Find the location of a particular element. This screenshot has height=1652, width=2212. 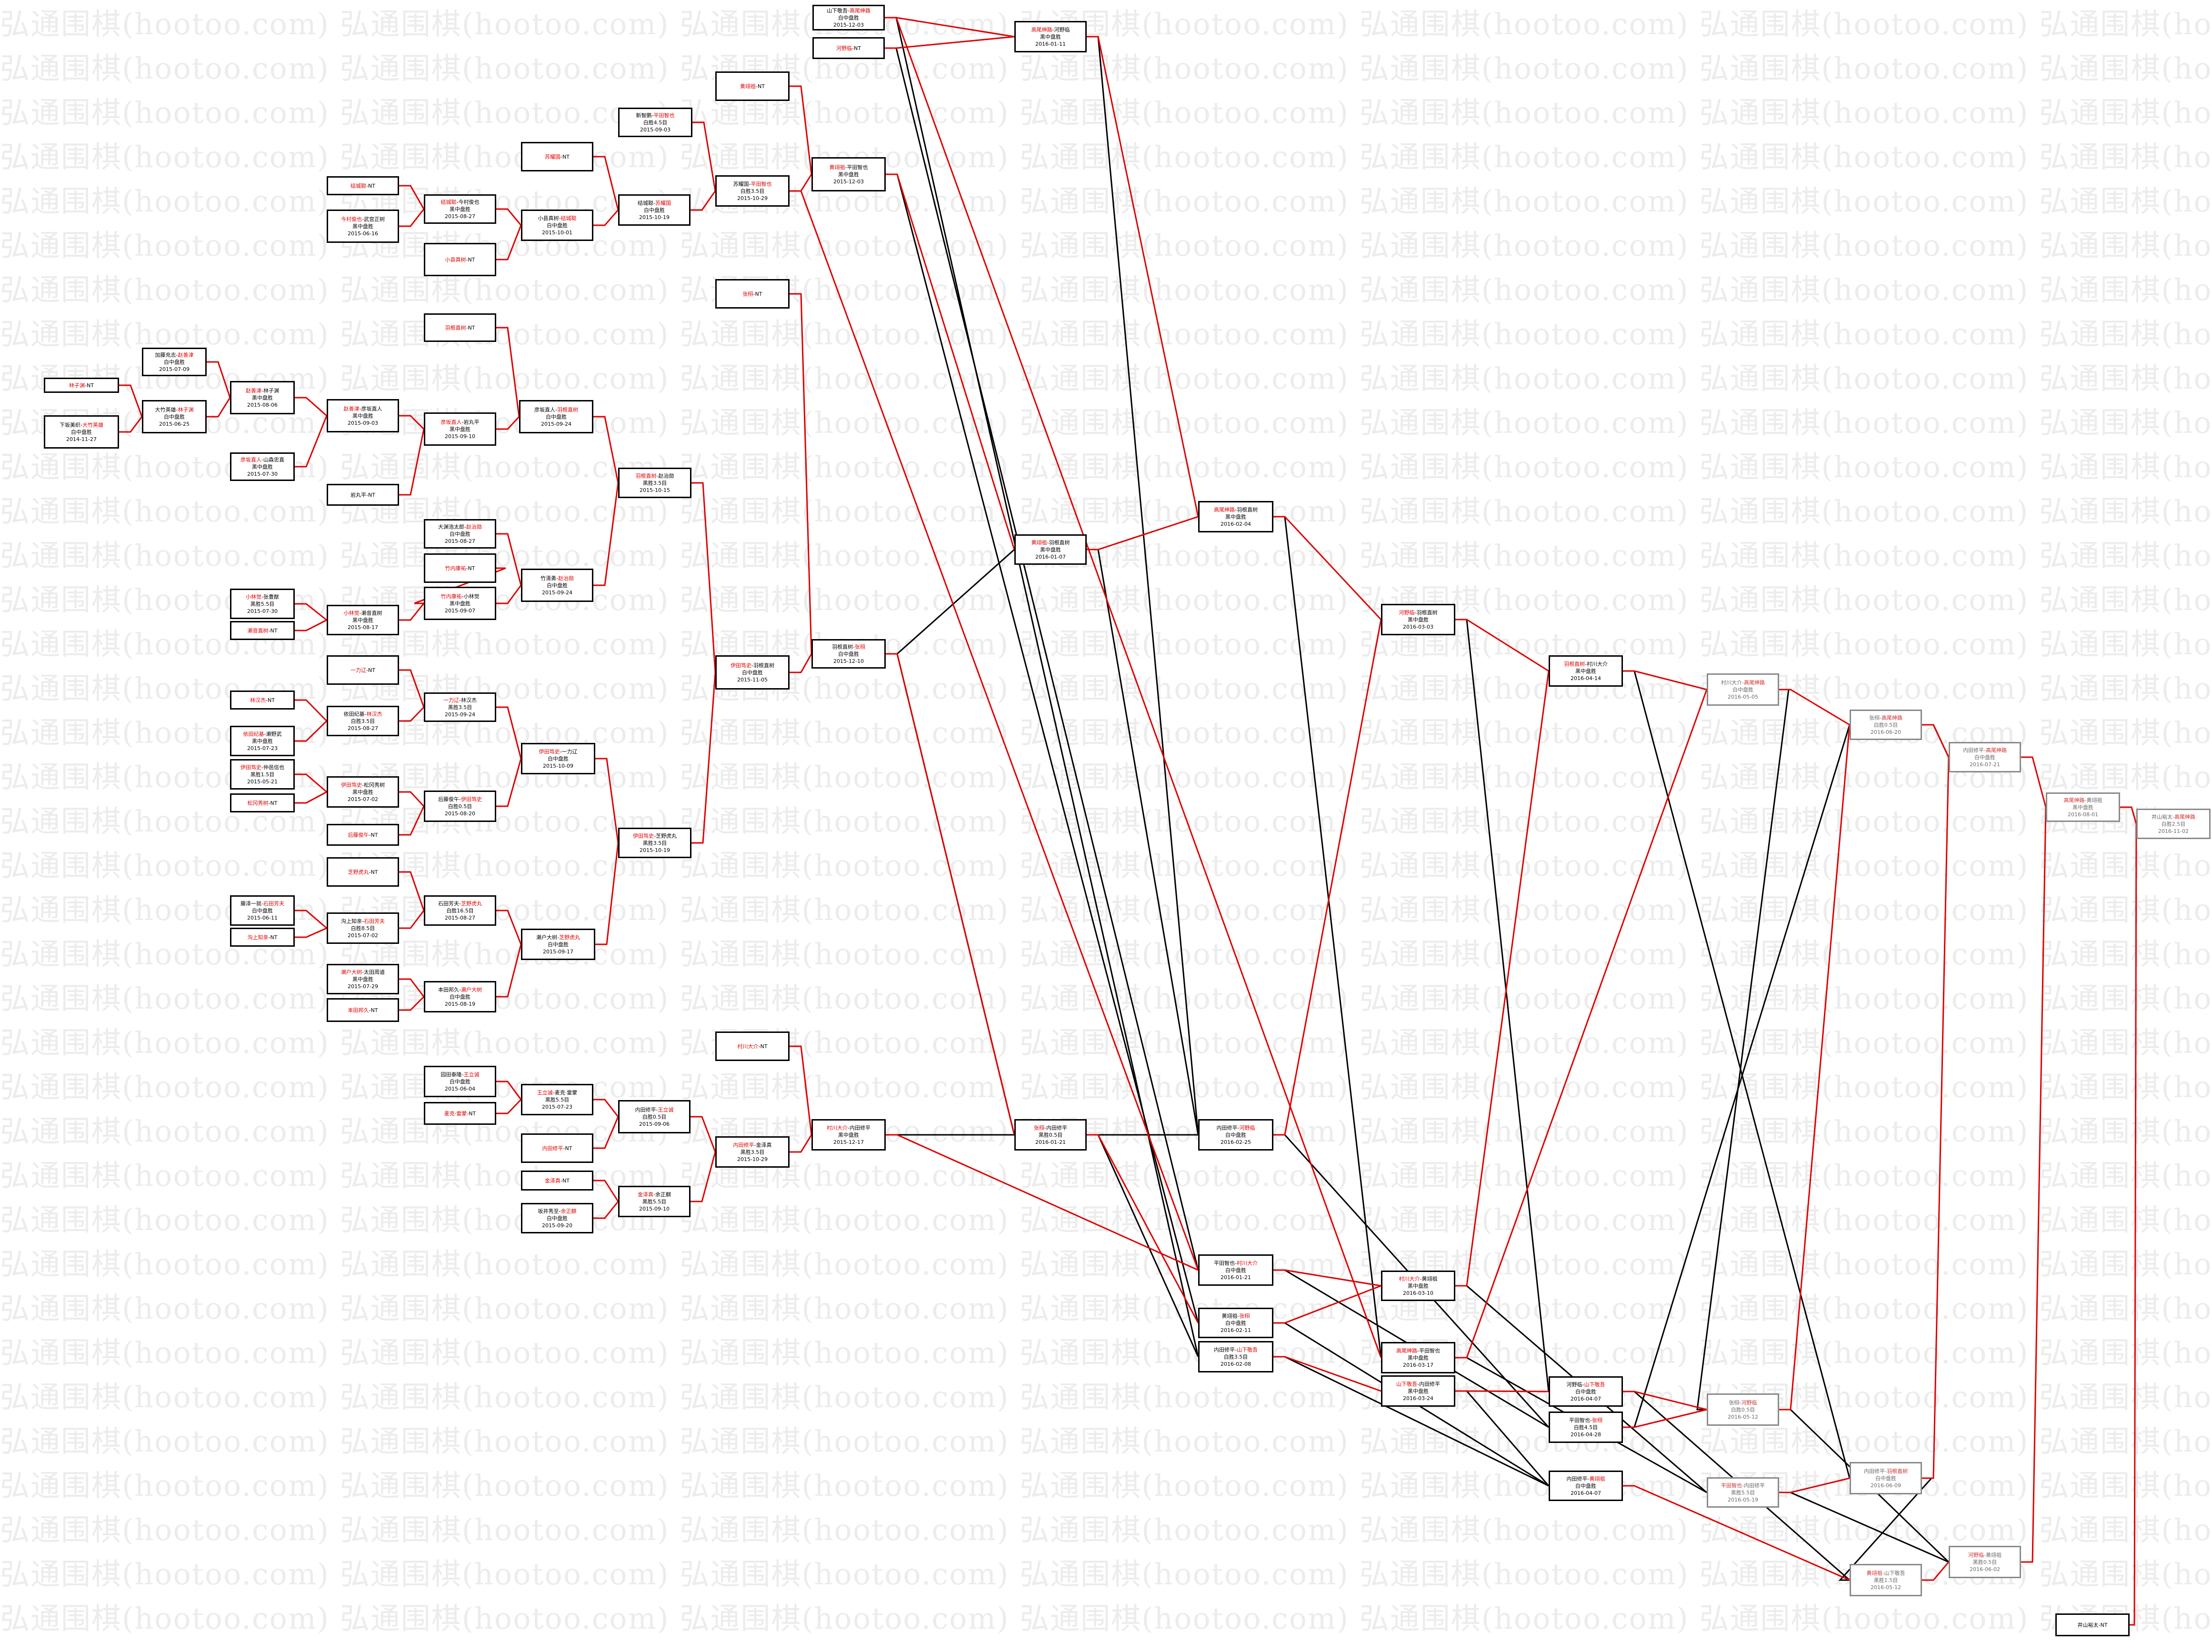

match-date: 2016-04-07 is located at coordinates (1586, 1493).